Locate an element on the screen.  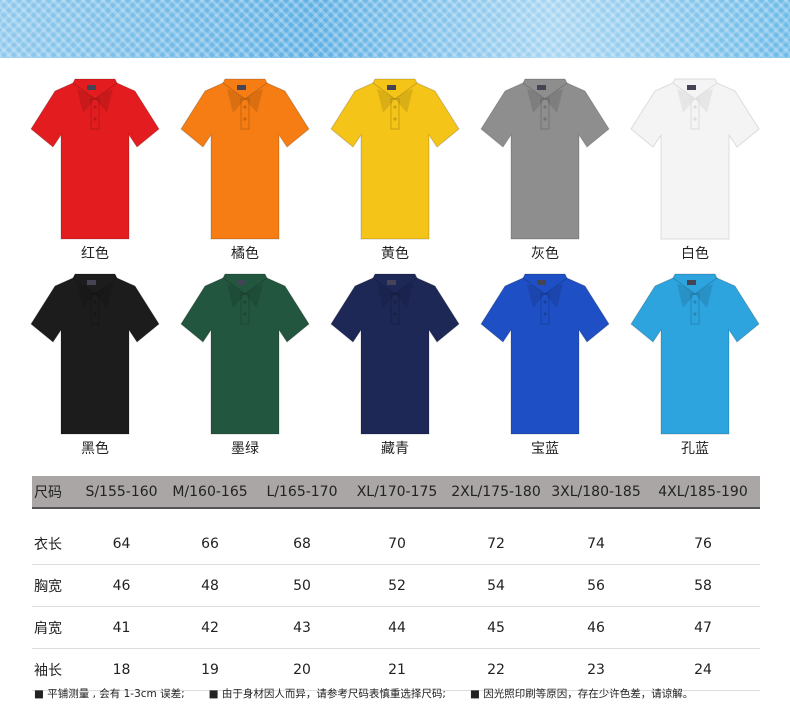
table-cell: 54 is located at coordinates (496, 585).